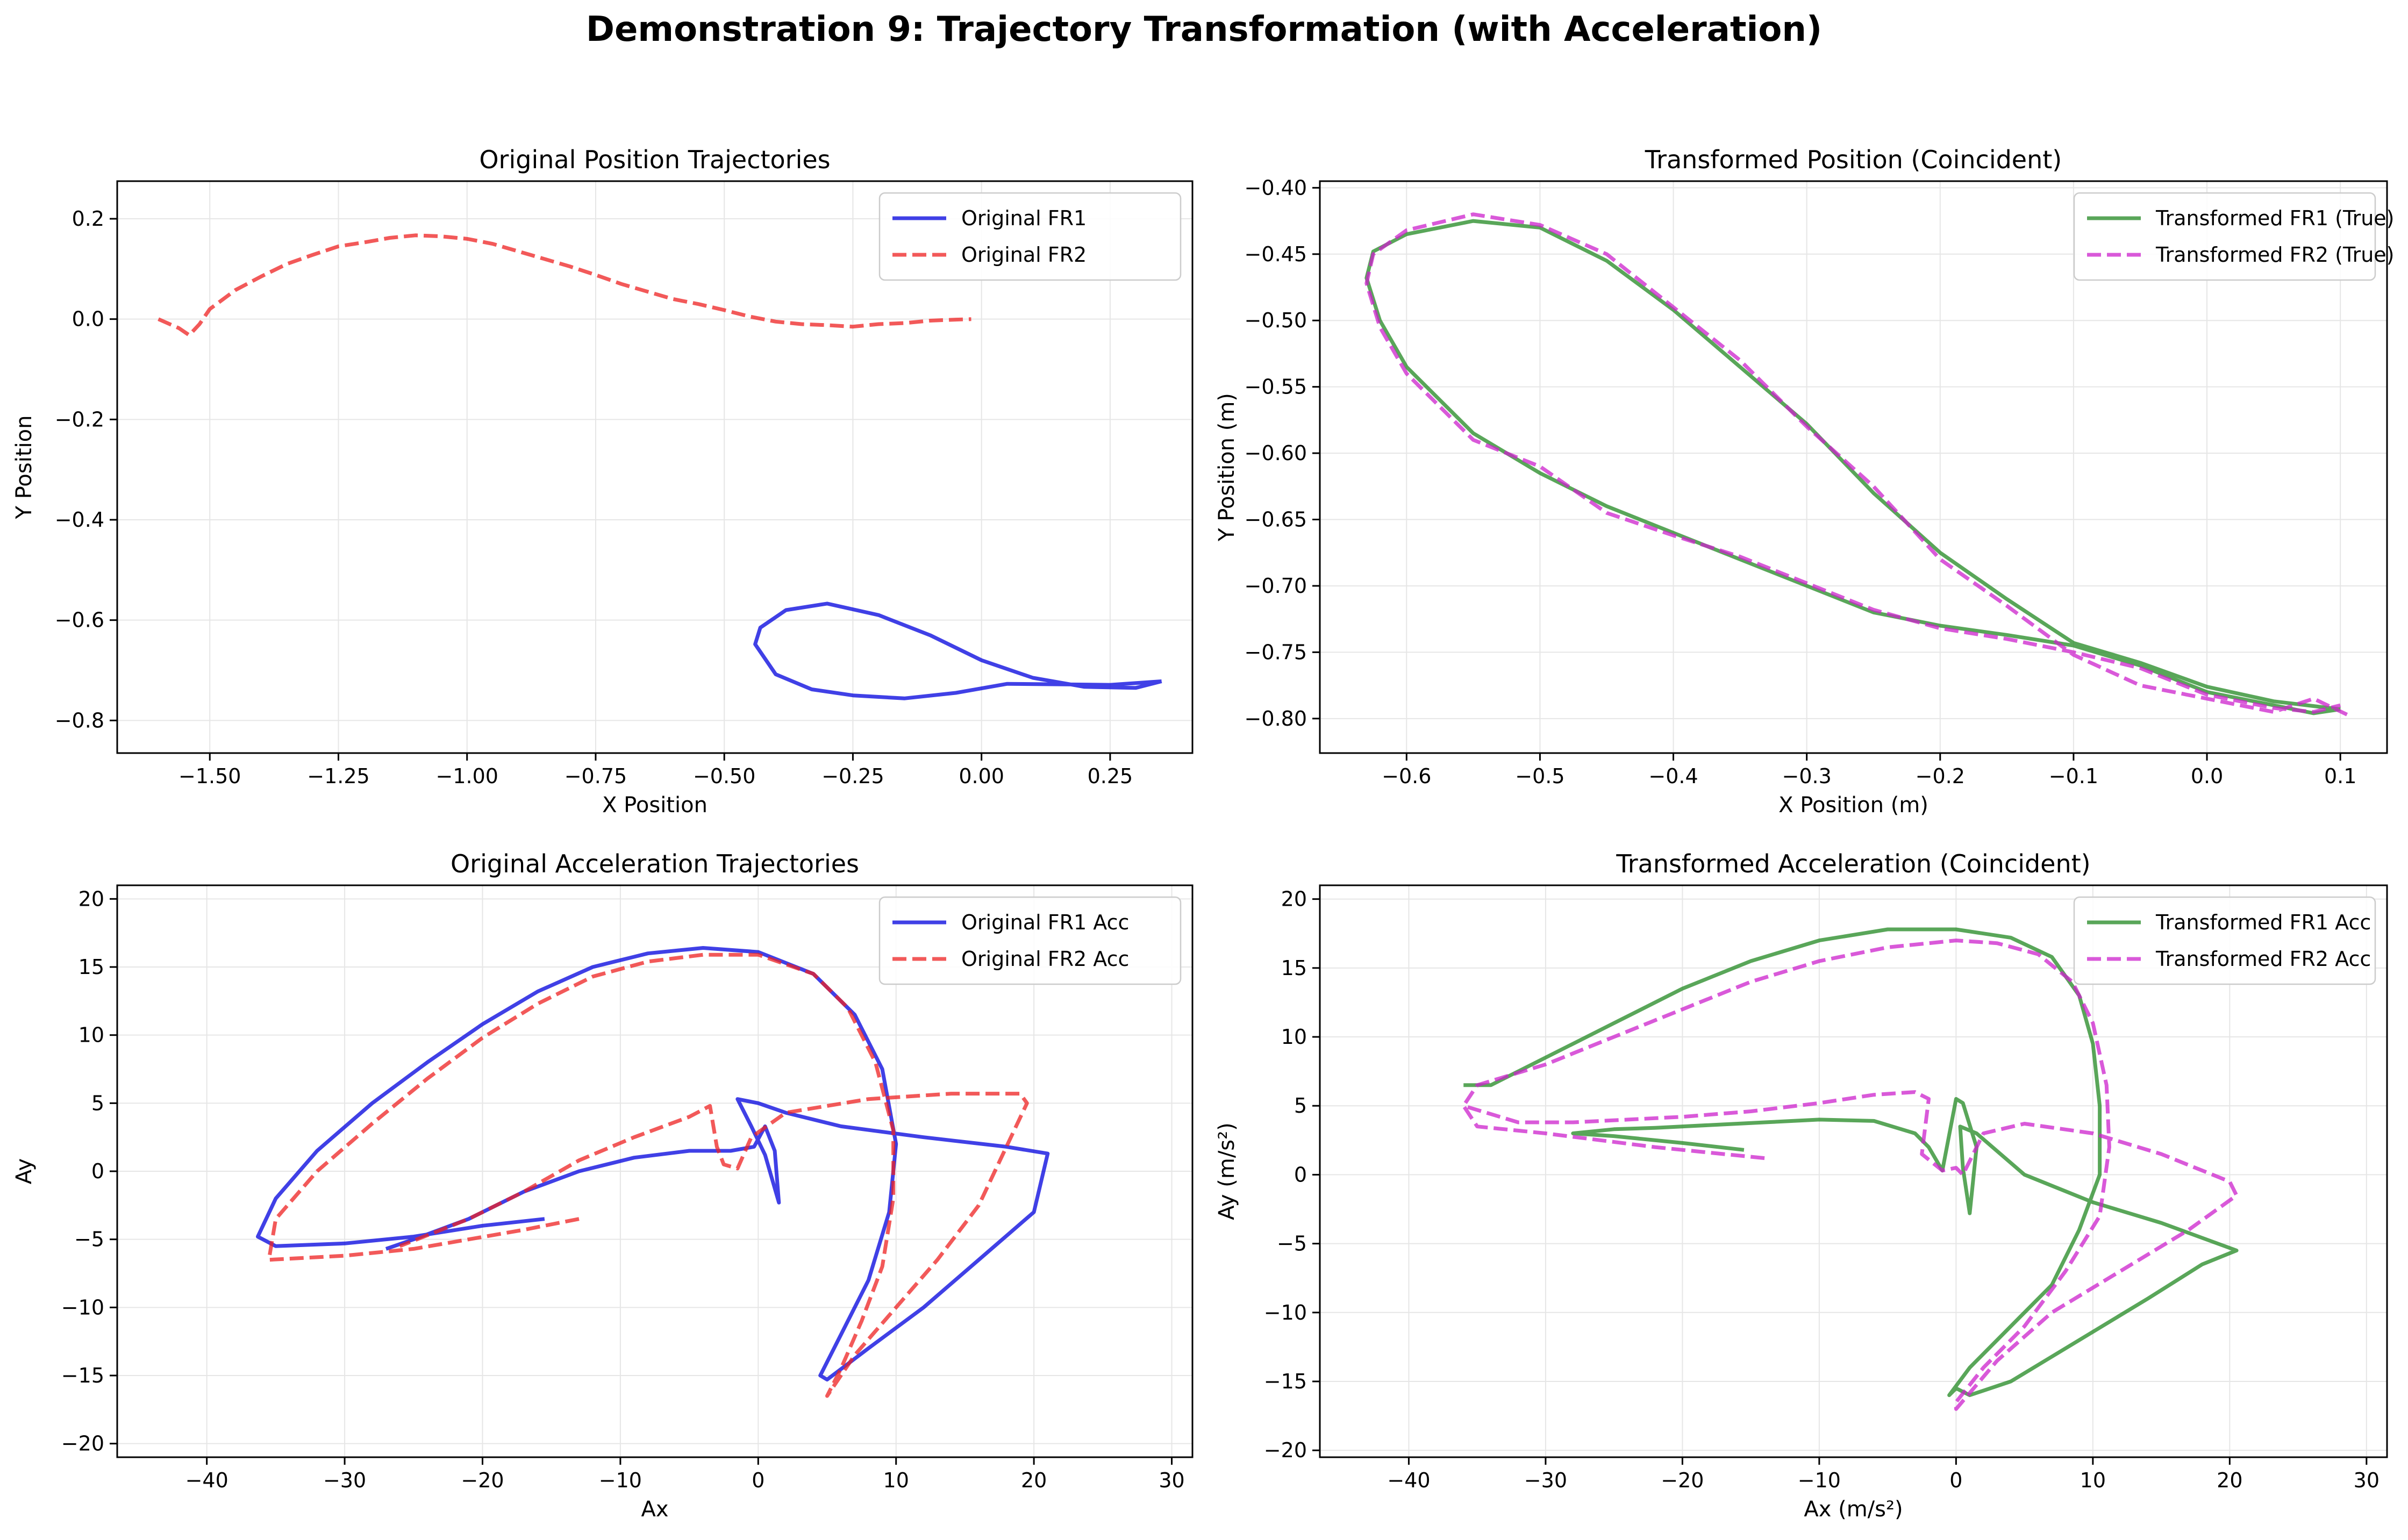 This screenshot has width=2408, height=1540. I want to click on x-tick-label: −0.25, so click(853, 776).